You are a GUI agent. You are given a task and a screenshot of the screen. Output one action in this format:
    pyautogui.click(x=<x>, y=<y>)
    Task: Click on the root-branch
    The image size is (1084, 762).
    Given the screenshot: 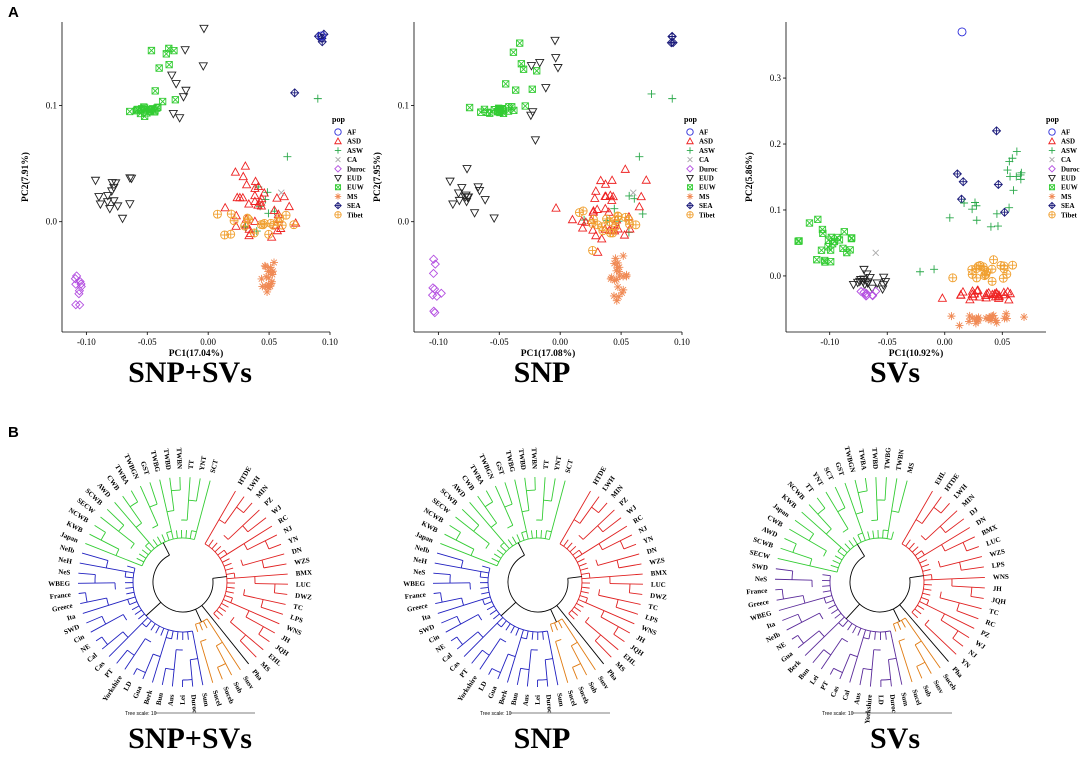 What is the action you would take?
    pyautogui.click(x=563, y=613)
    